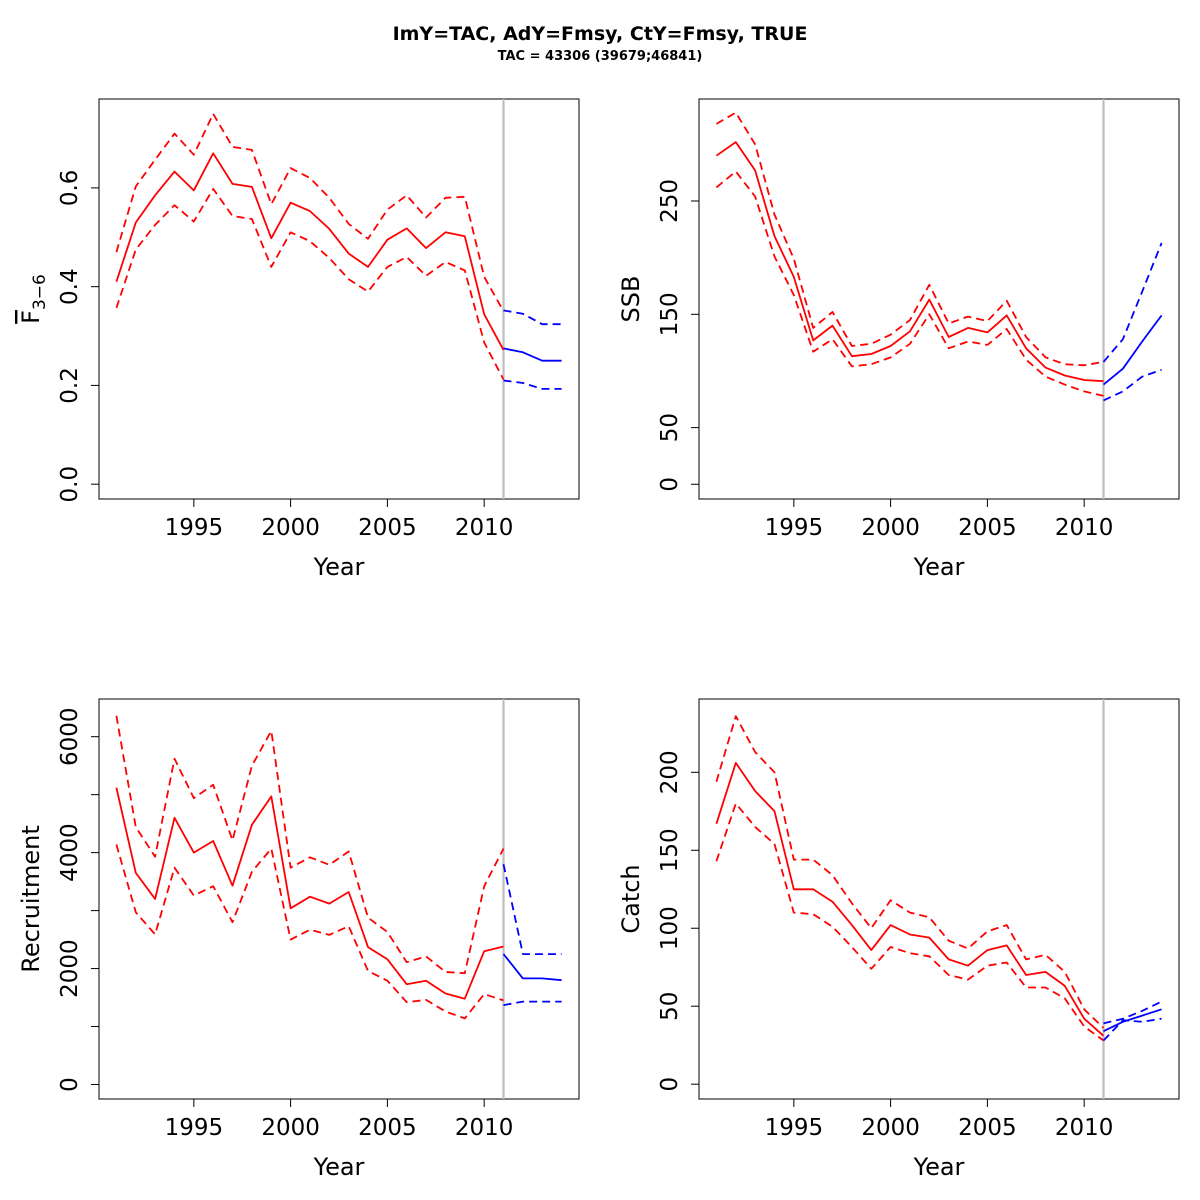 This screenshot has height=1200, width=1200. What do you see at coordinates (600, 56) in the screenshot?
I see `figure-subtitle: TAC = 43306 (39679;46841)` at bounding box center [600, 56].